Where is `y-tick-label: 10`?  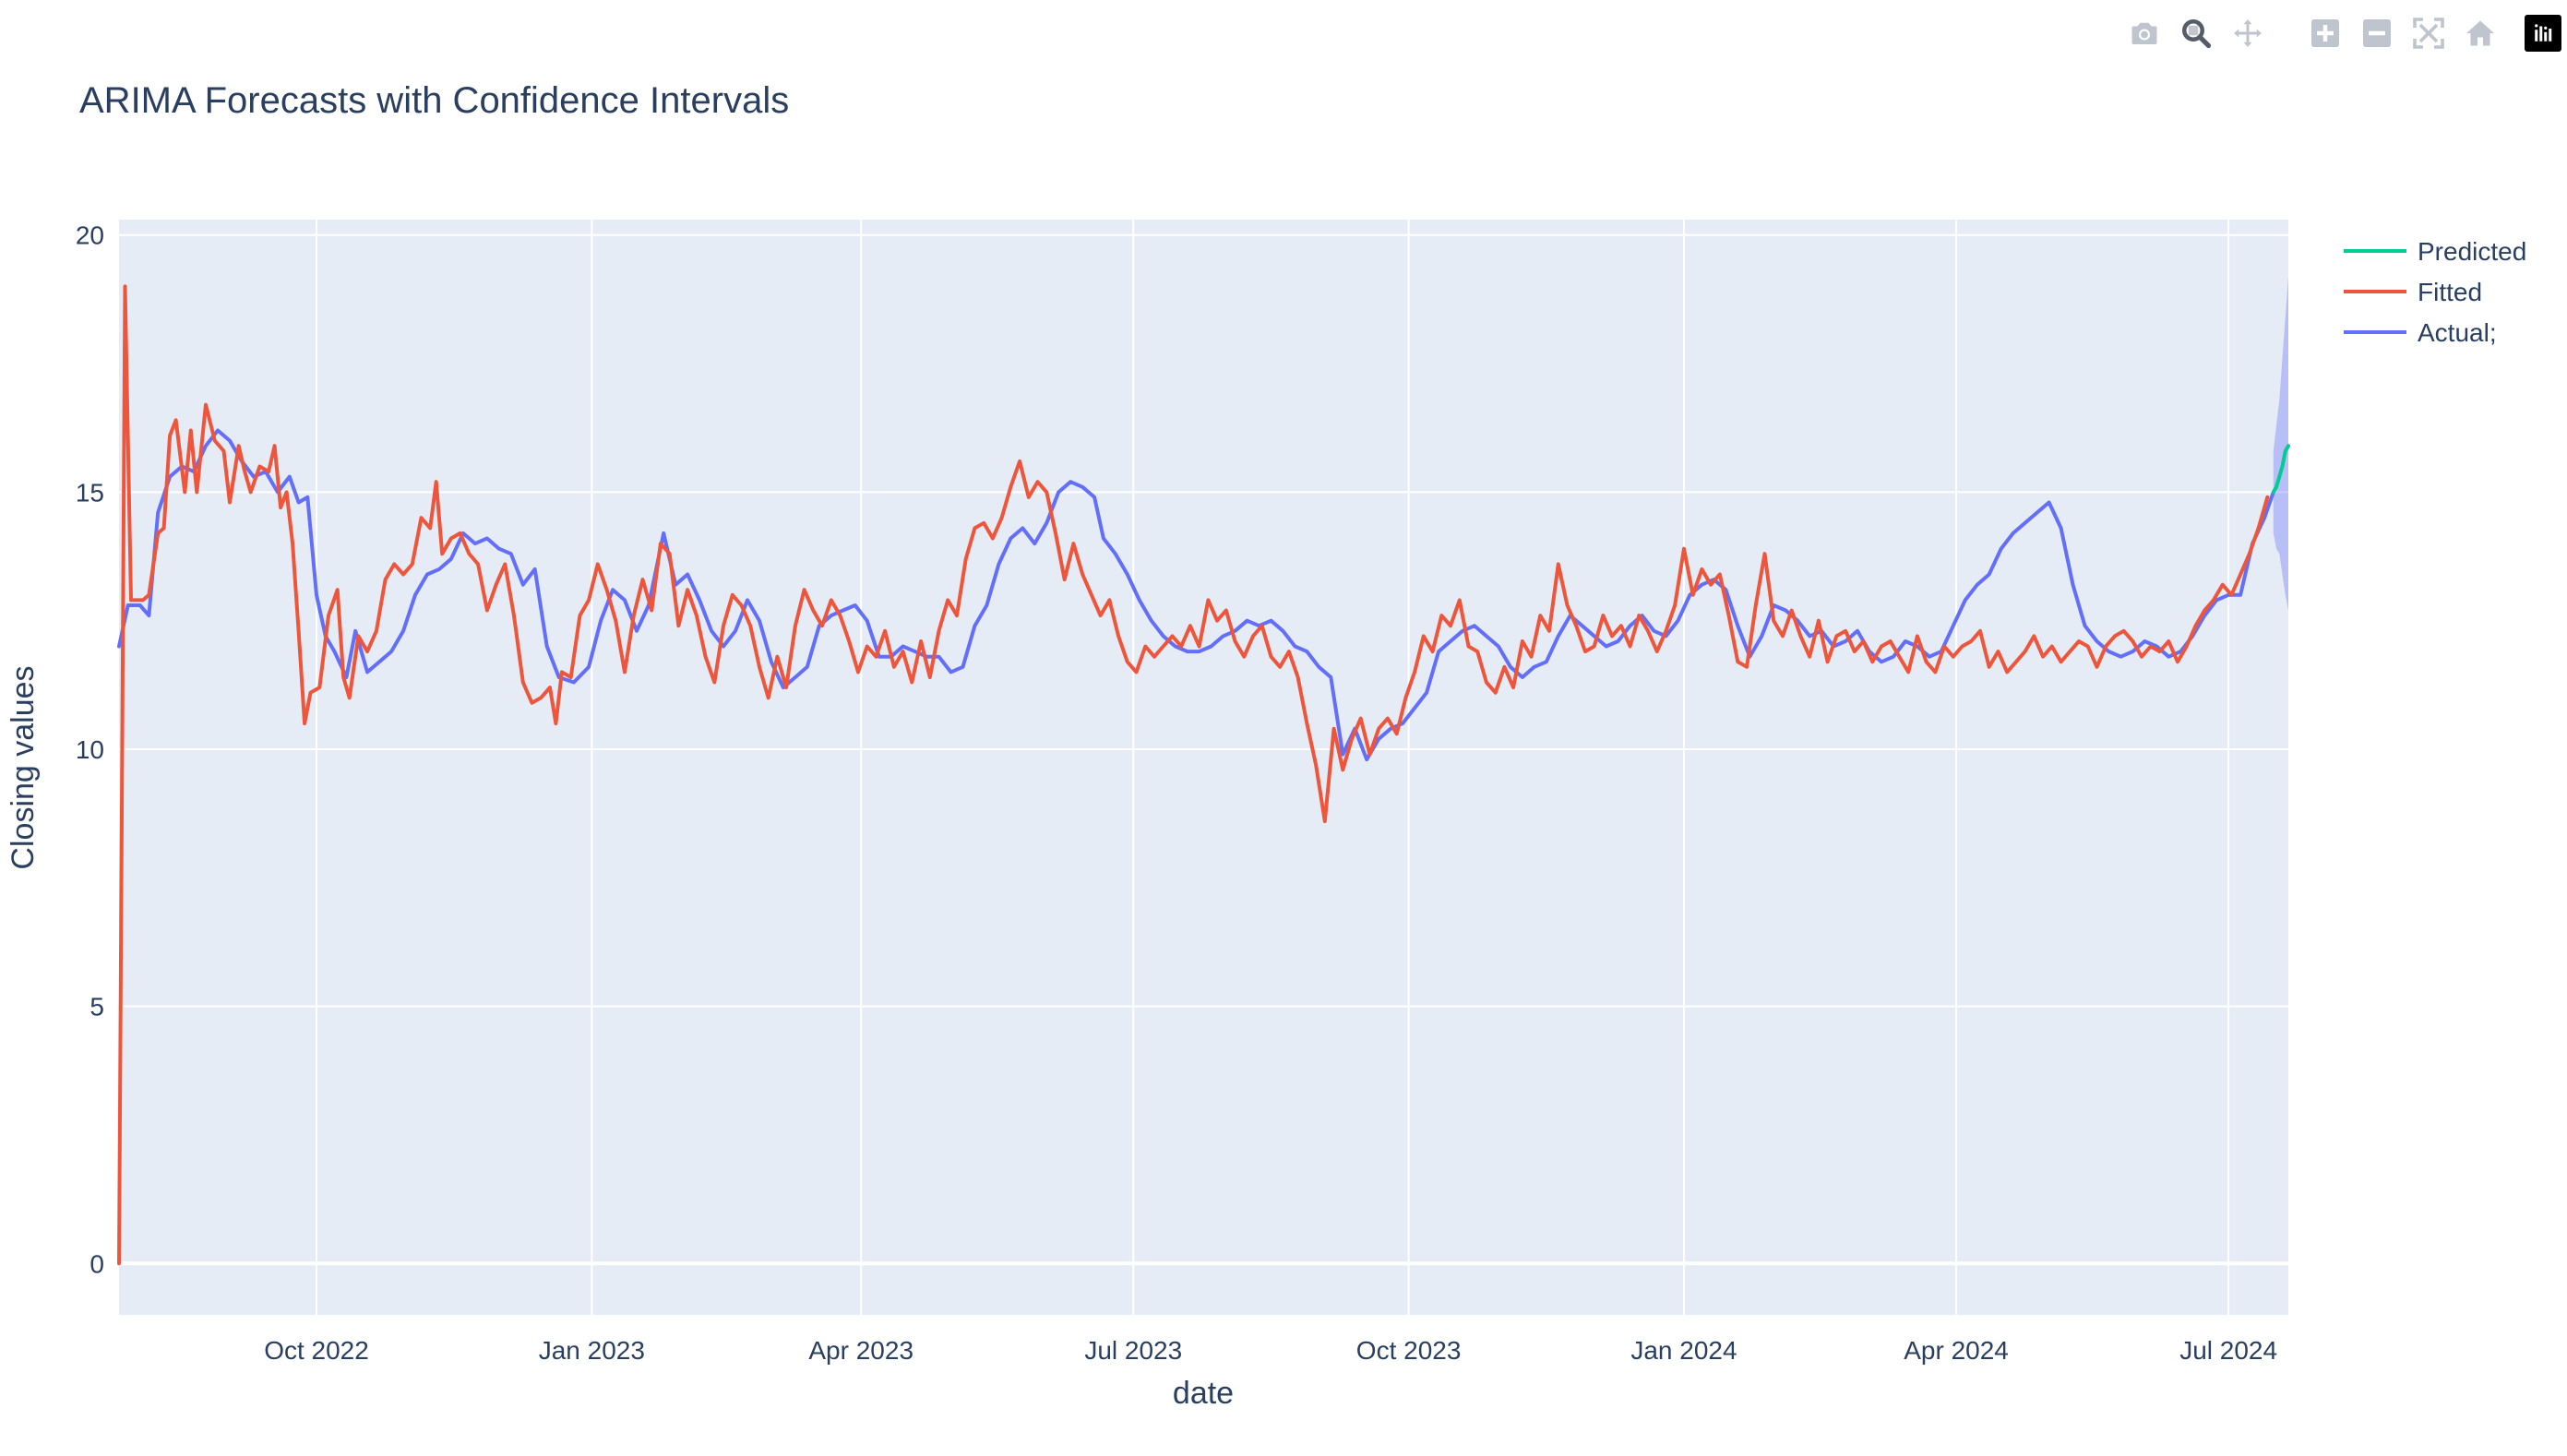 y-tick-label: 10 is located at coordinates (90, 749).